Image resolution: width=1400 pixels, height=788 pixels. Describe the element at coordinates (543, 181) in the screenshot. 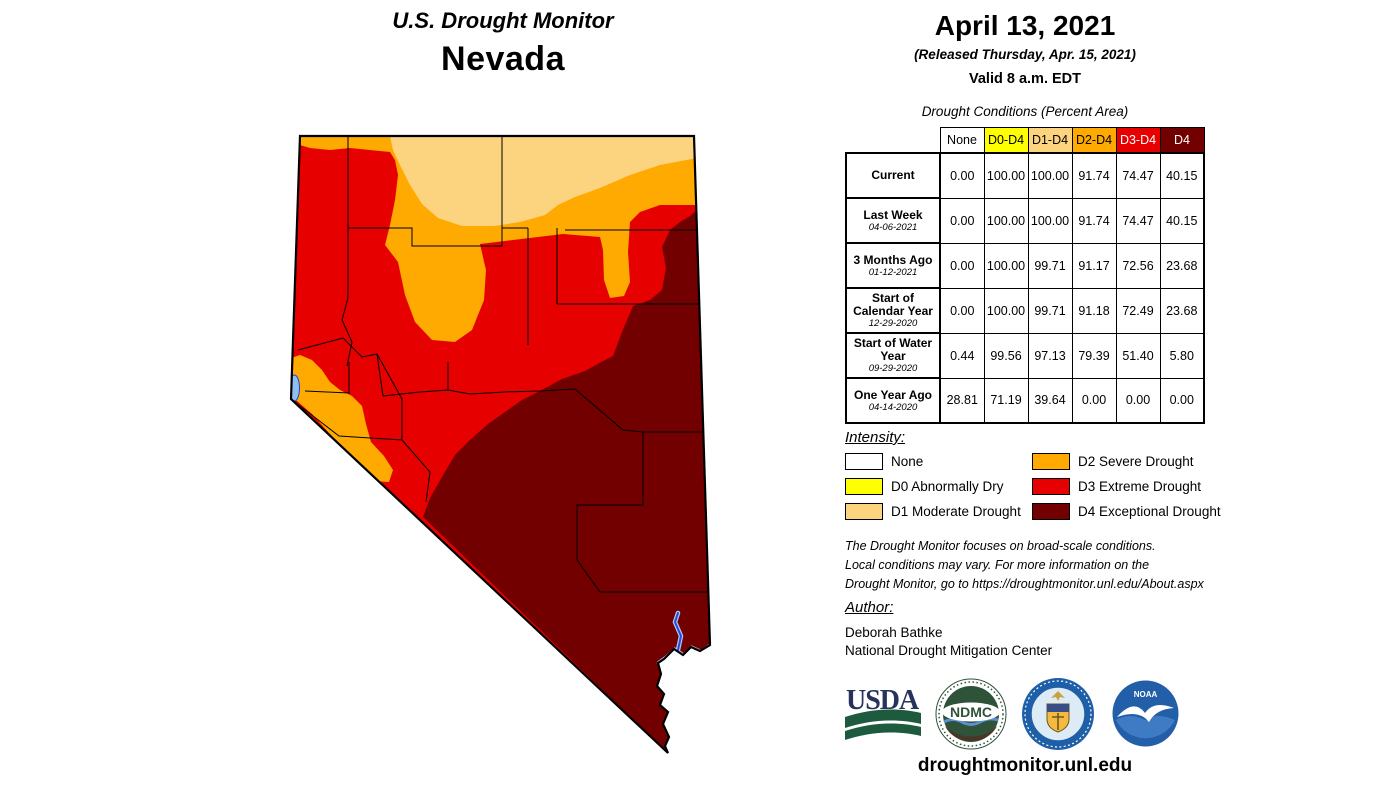

I see `region-d1-moderate` at that location.